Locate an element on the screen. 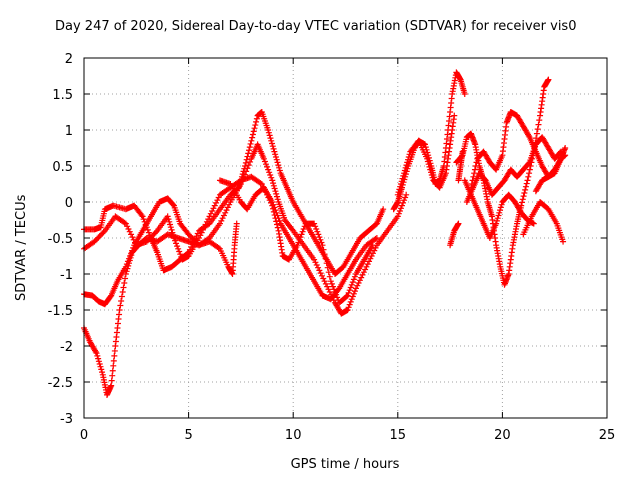  x-tick-label: 20 is located at coordinates (502, 435).